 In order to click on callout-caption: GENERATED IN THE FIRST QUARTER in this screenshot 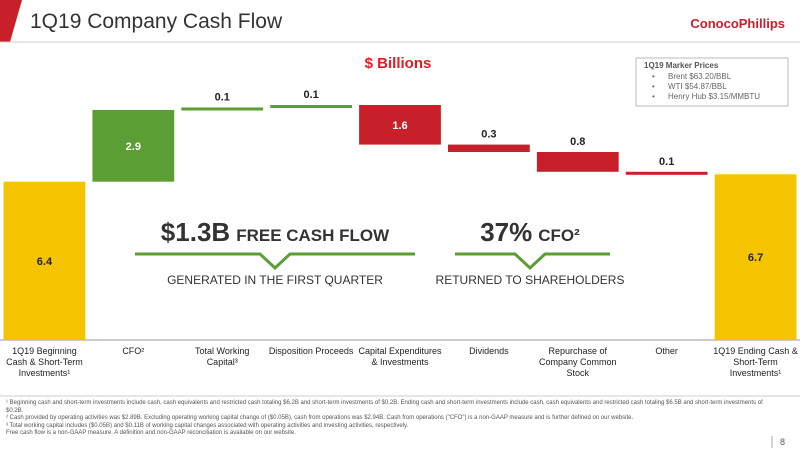, I will do `click(275, 280)`.